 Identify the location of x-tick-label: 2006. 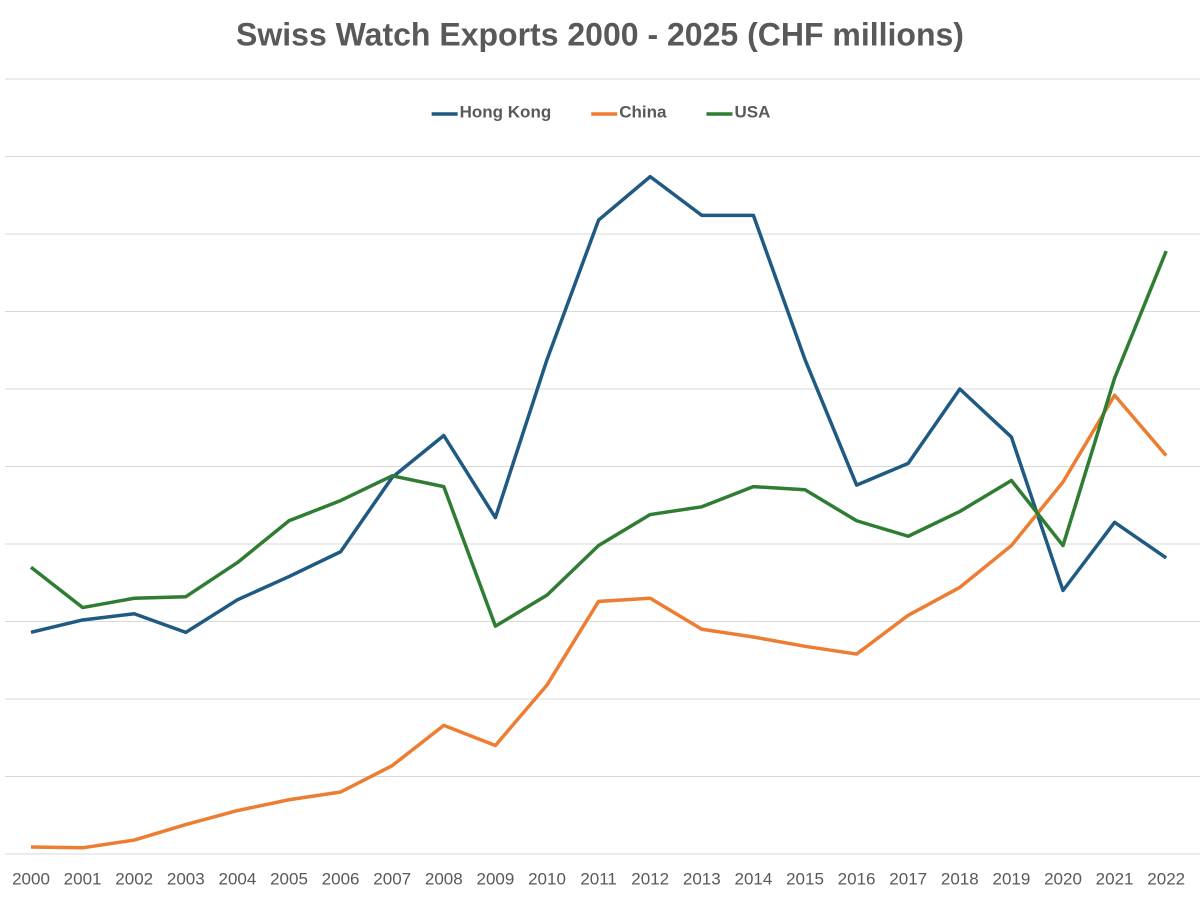
(341, 878).